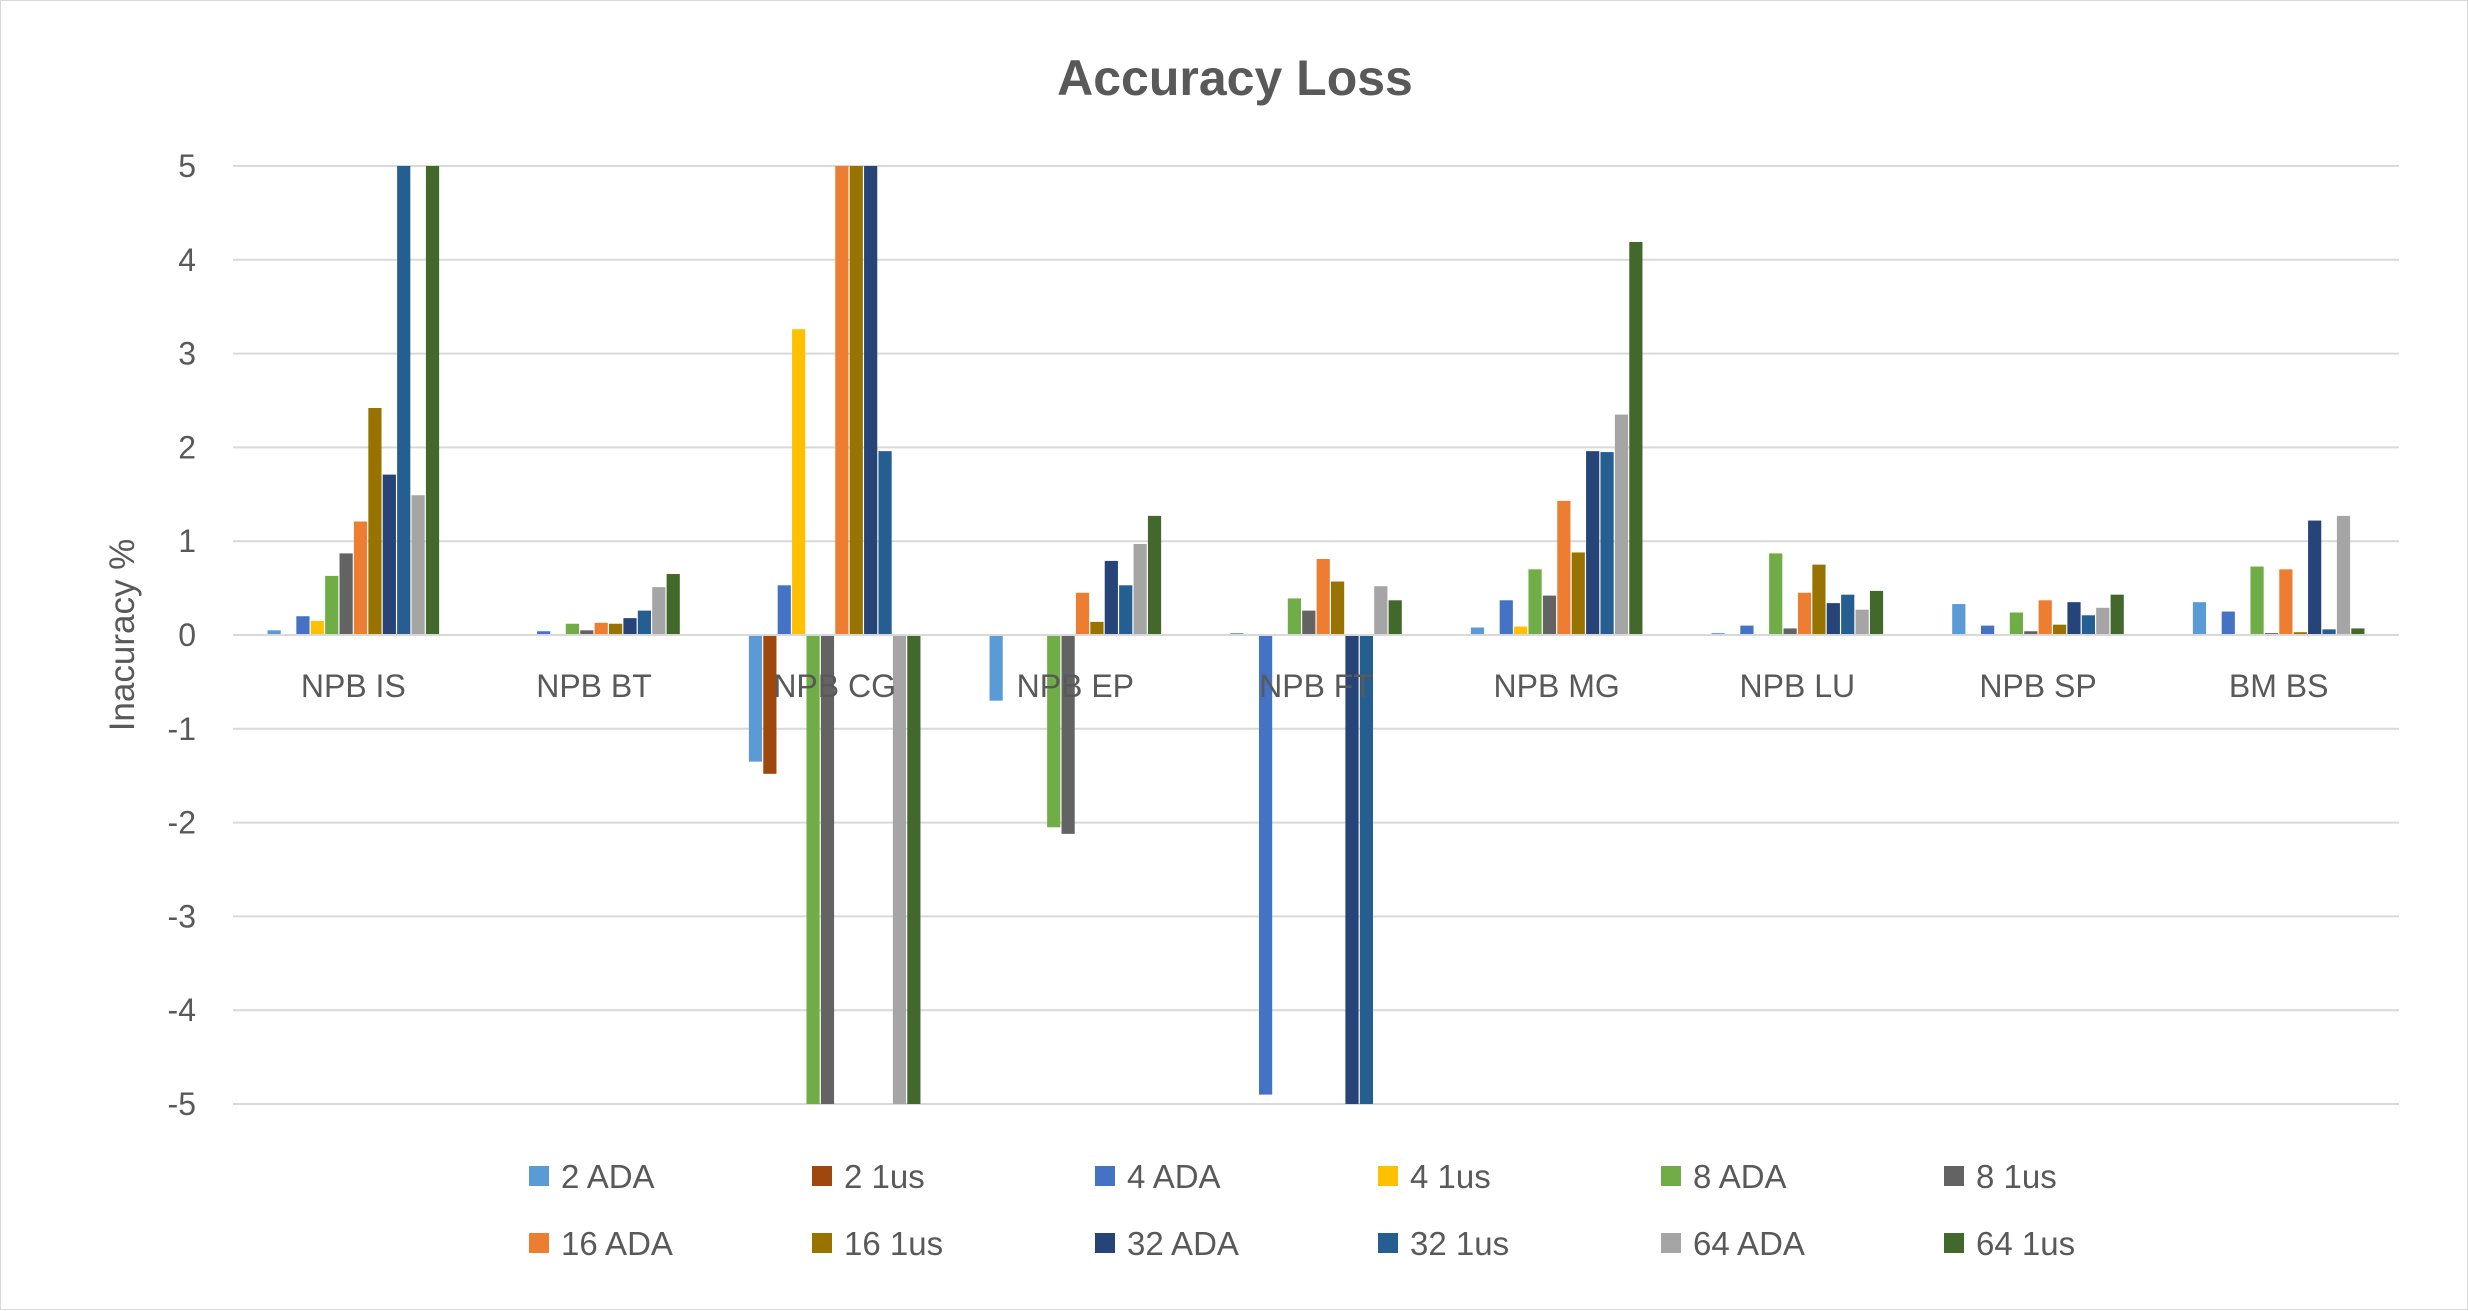  I want to click on y-tick-label: 3, so click(187, 354).